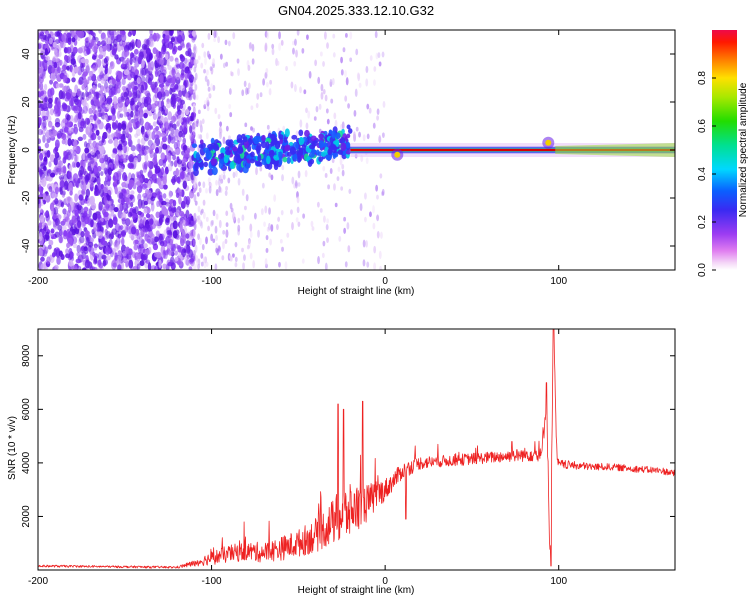 Image resolution: width=750 pixels, height=600 pixels. I want to click on spectrogram-y-tick-label: -40, so click(26, 245).